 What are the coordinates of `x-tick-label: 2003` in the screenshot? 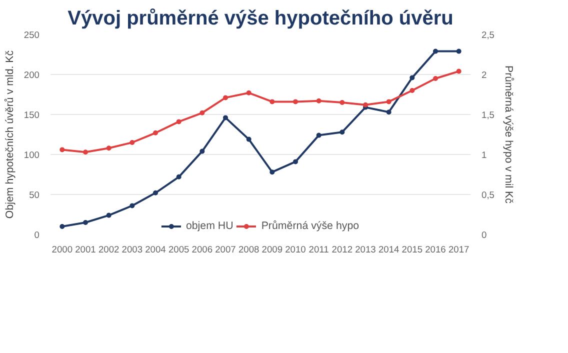 It's located at (132, 249).